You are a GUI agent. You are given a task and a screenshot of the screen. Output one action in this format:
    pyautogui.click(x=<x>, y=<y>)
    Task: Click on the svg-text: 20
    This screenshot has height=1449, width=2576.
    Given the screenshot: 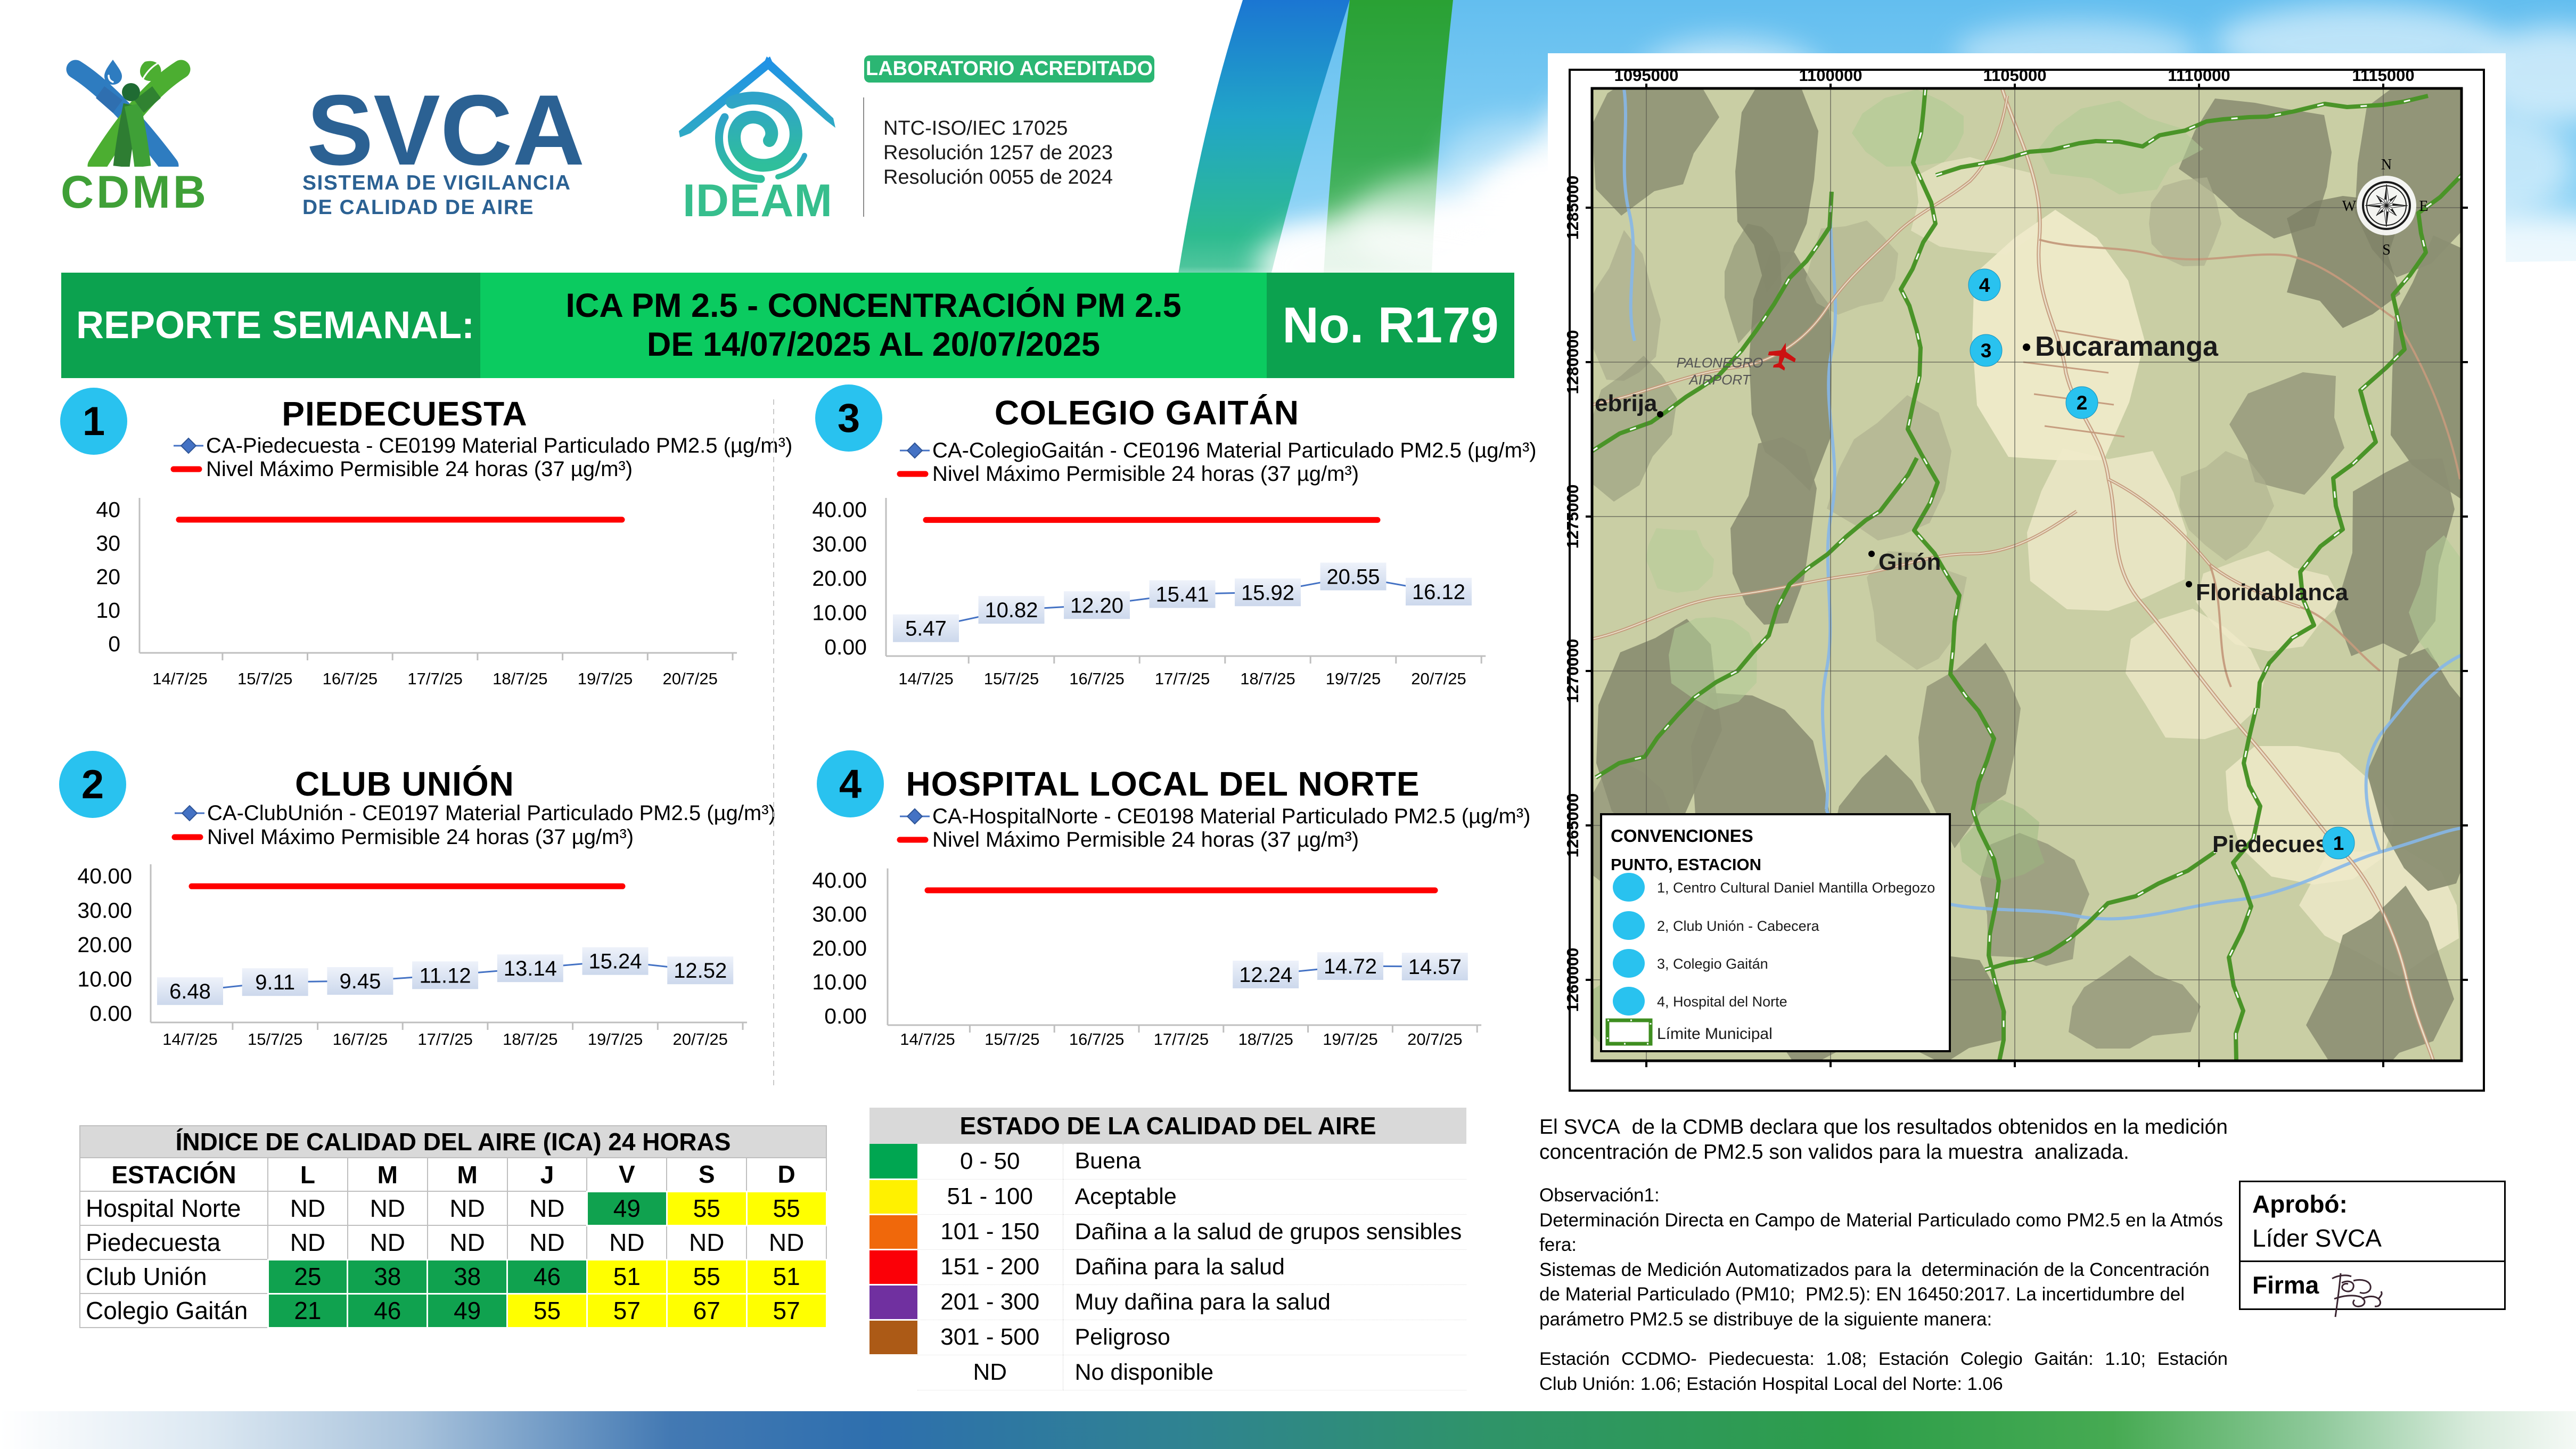 What is the action you would take?
    pyautogui.click(x=108, y=576)
    